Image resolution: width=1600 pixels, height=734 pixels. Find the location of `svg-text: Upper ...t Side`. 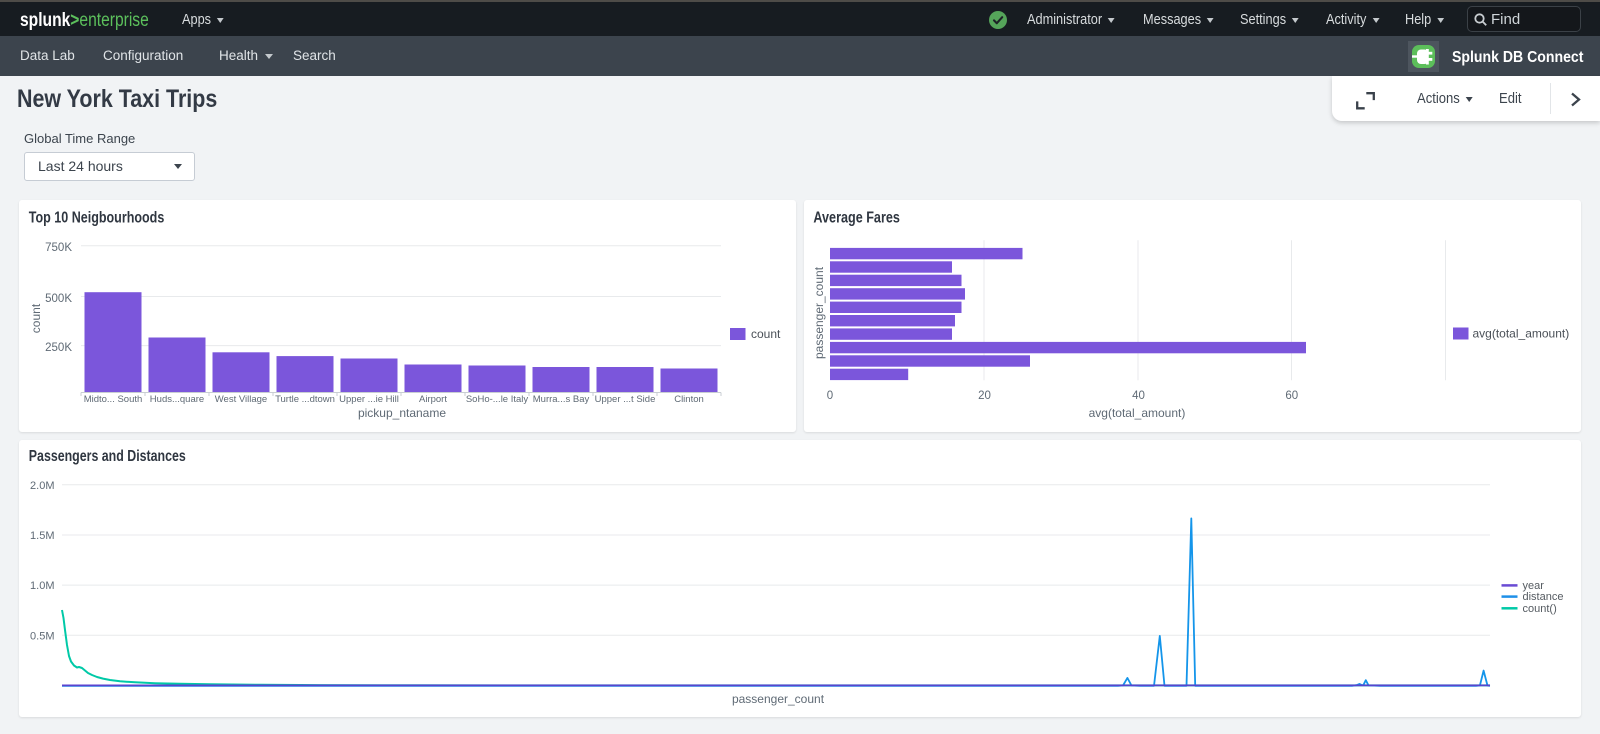

svg-text: Upper ...t Side is located at coordinates (625, 399).